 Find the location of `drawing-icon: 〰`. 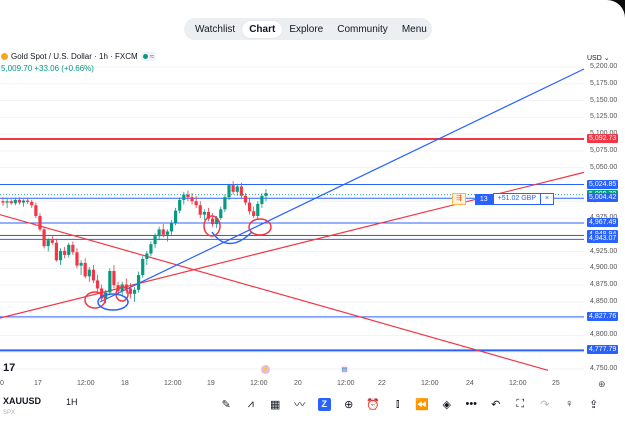

drawing-icon: 〰 is located at coordinates (300, 405).